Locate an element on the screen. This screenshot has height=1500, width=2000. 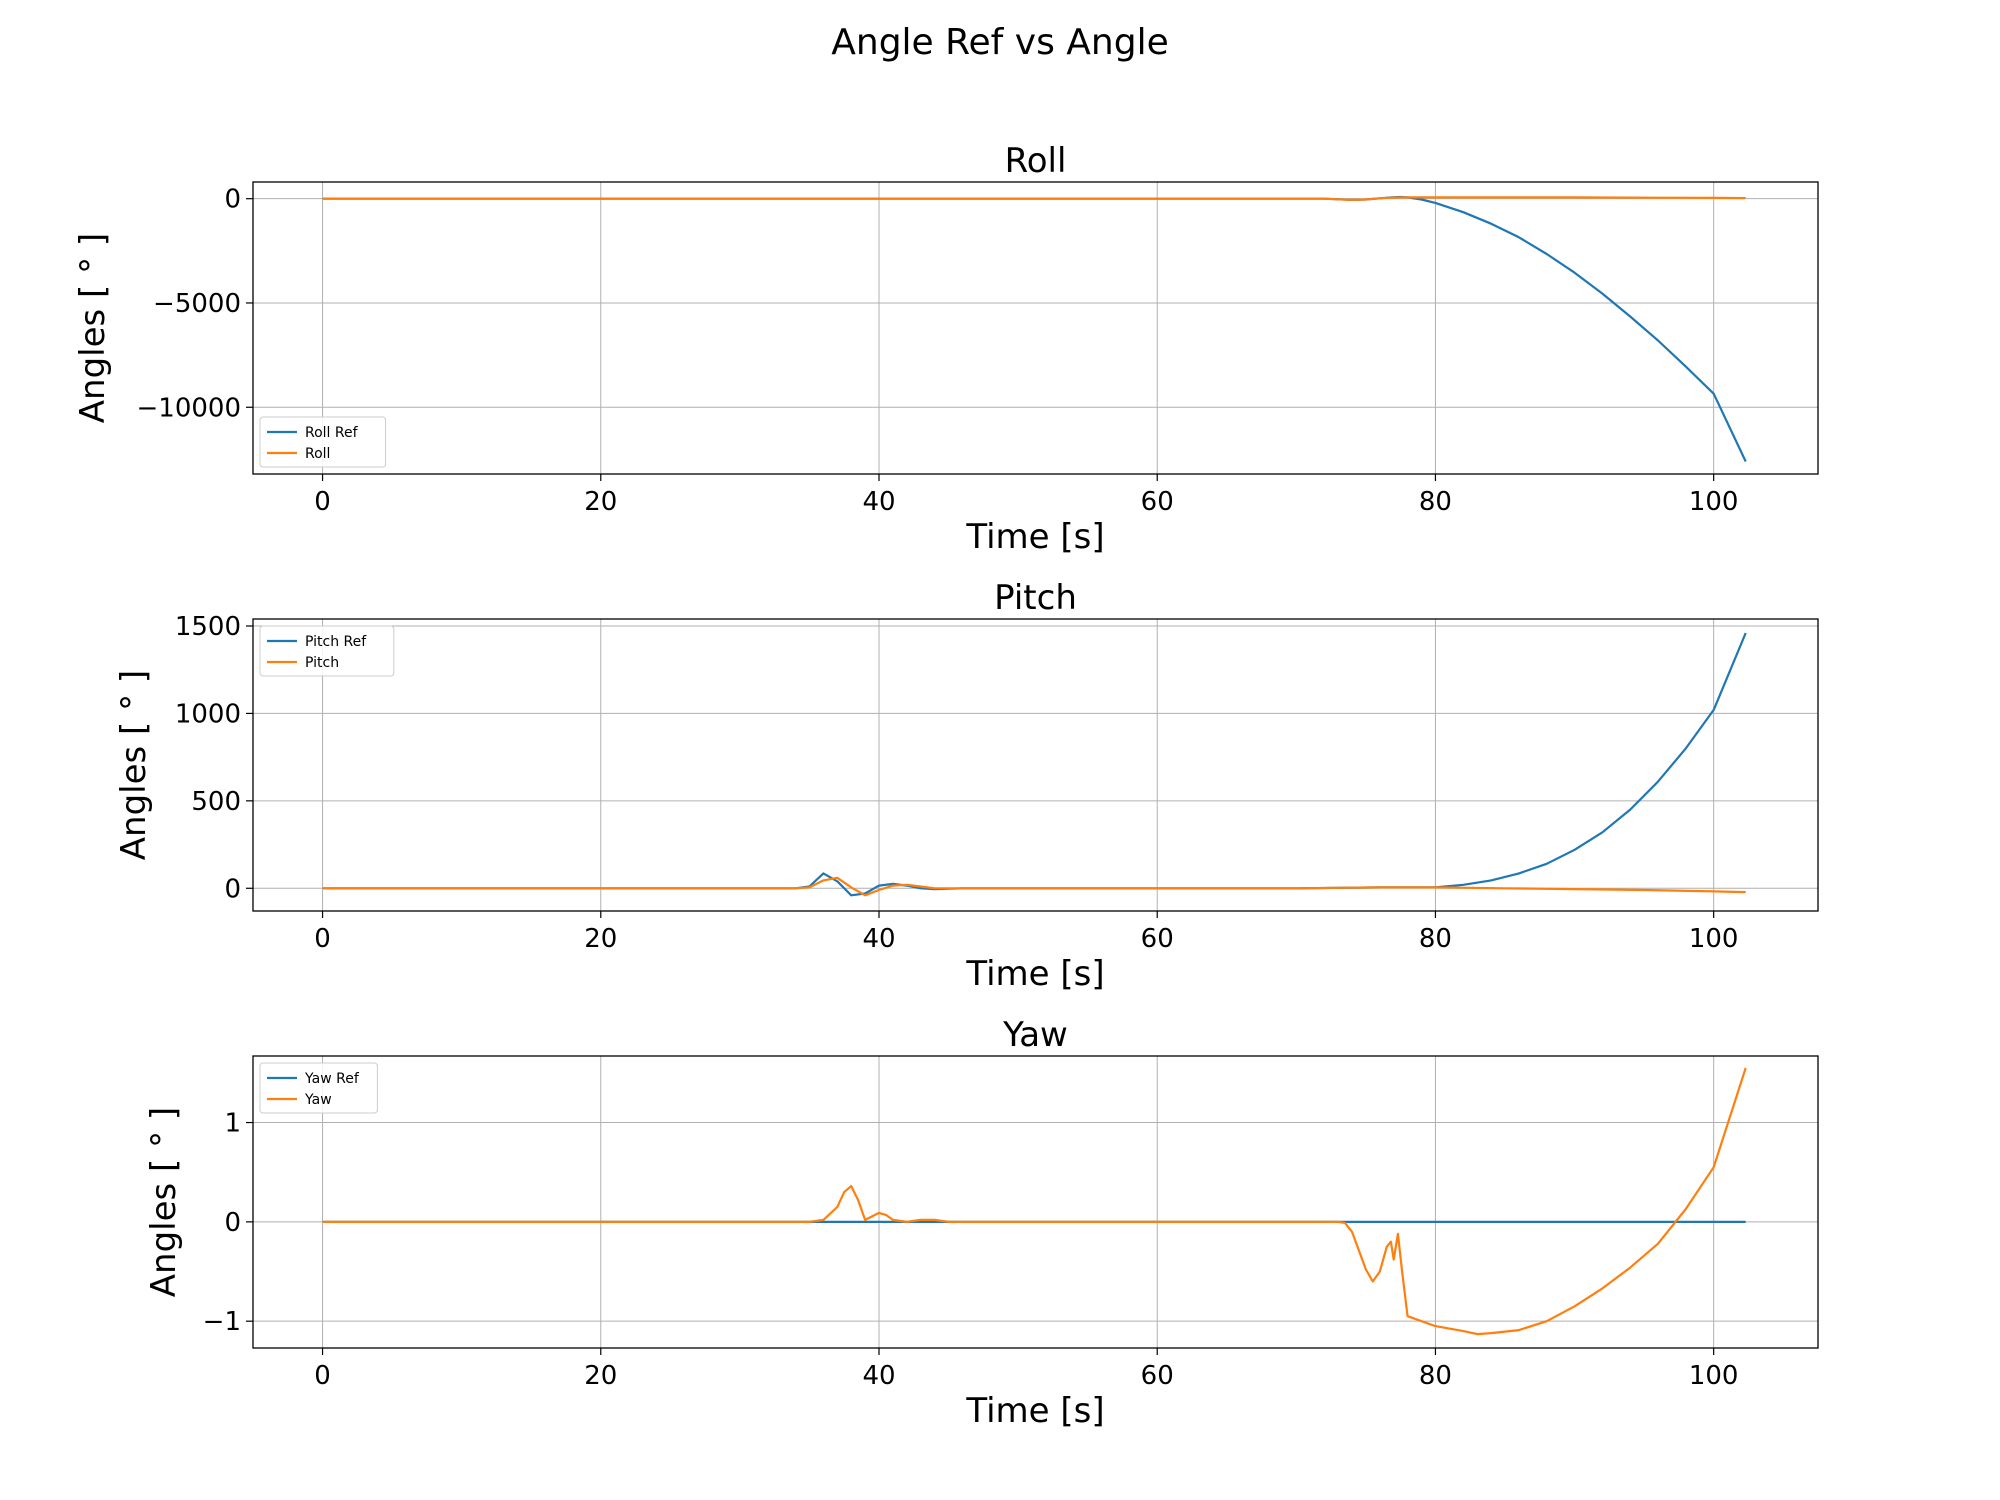
legend: Yaw Ref Yaw is located at coordinates (318, 1088).